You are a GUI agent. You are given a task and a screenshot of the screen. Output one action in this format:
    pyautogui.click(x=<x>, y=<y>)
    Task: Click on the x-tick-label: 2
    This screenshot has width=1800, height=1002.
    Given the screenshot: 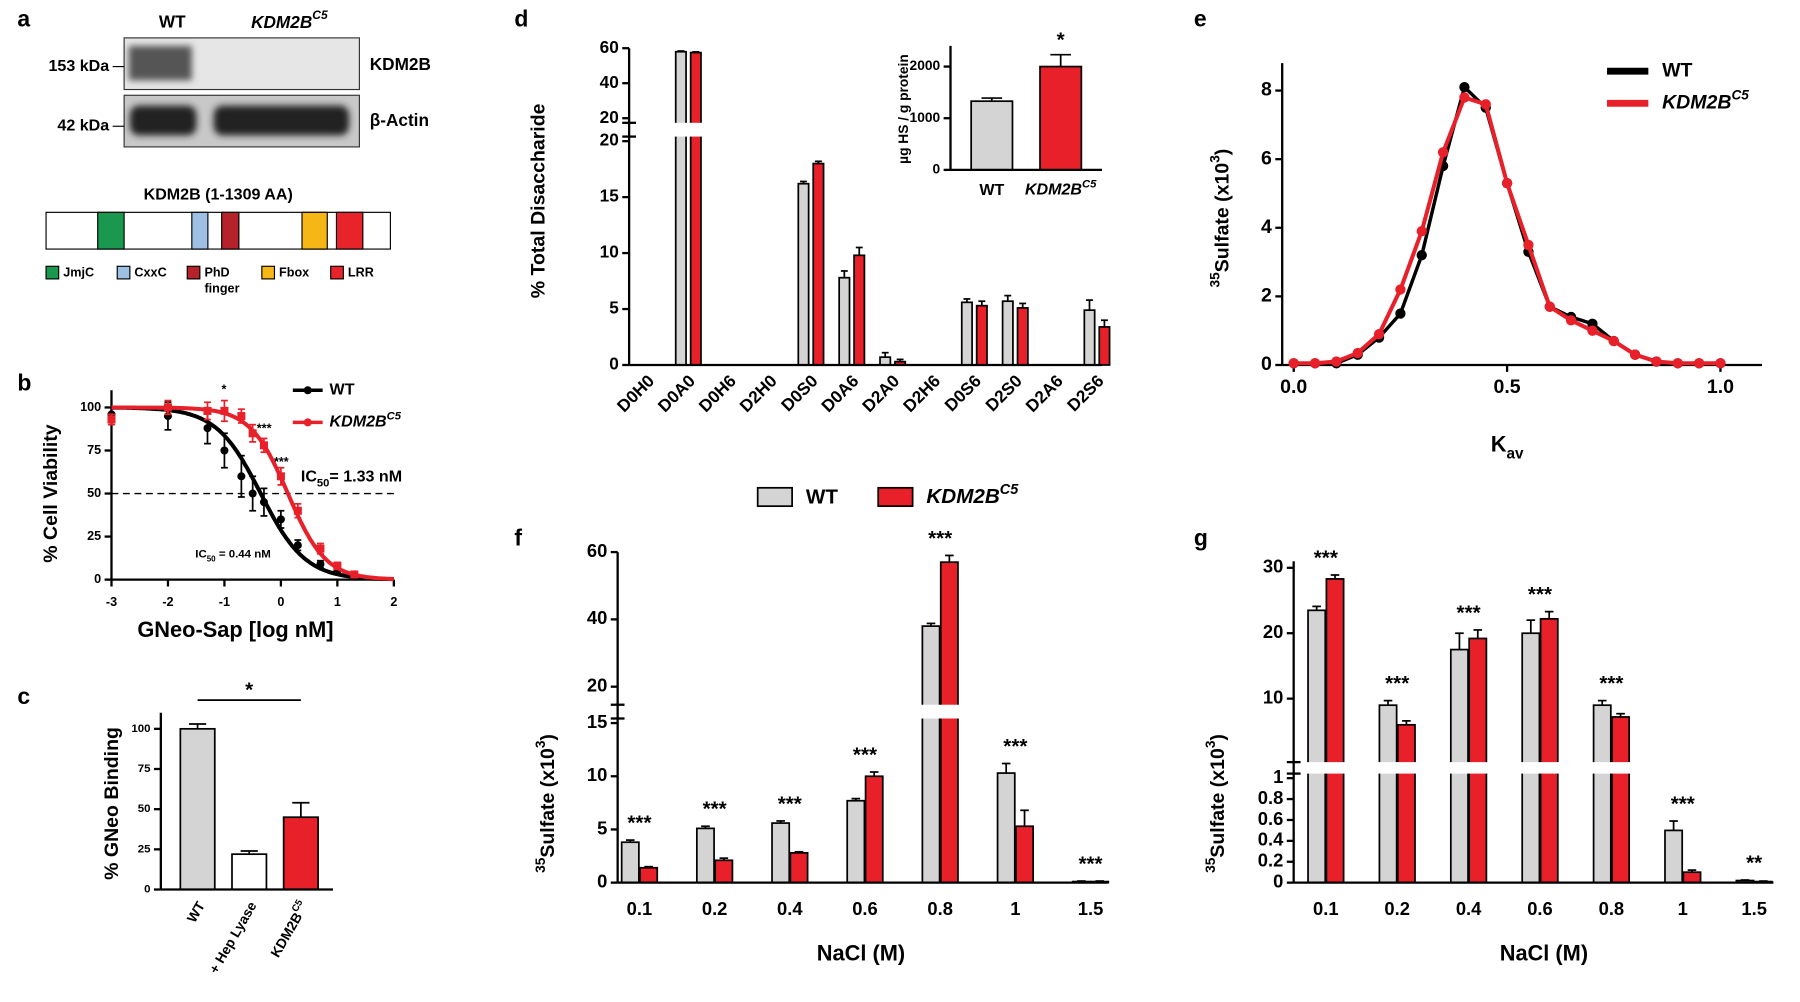 What is the action you would take?
    pyautogui.click(x=393, y=602)
    